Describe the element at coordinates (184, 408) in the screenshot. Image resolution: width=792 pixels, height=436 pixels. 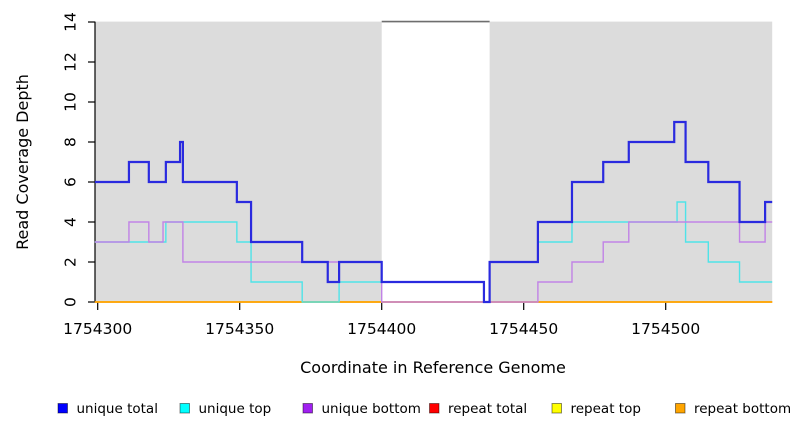
I see `legend-swatch-unique-top` at that location.